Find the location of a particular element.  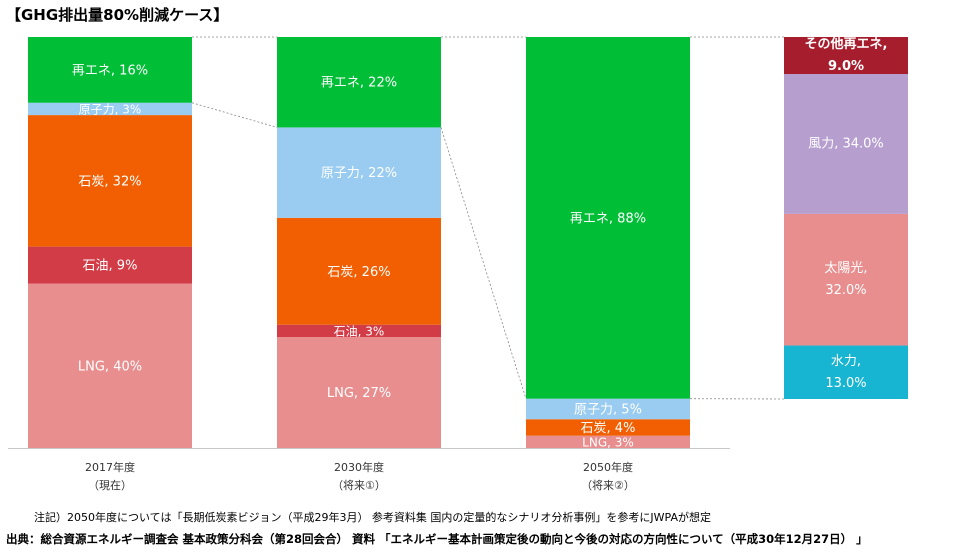

x-tick-label: 2050年度 is located at coordinates (608, 467).